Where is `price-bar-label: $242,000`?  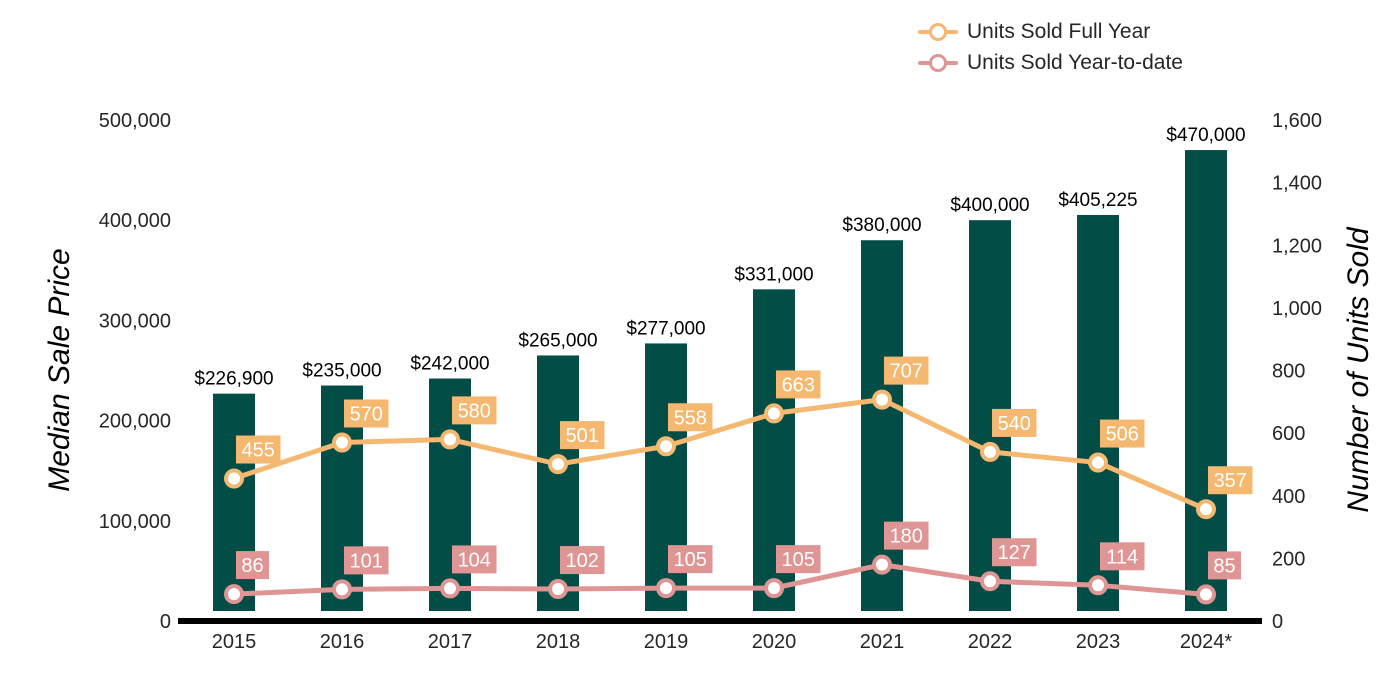 price-bar-label: $242,000 is located at coordinates (449, 364).